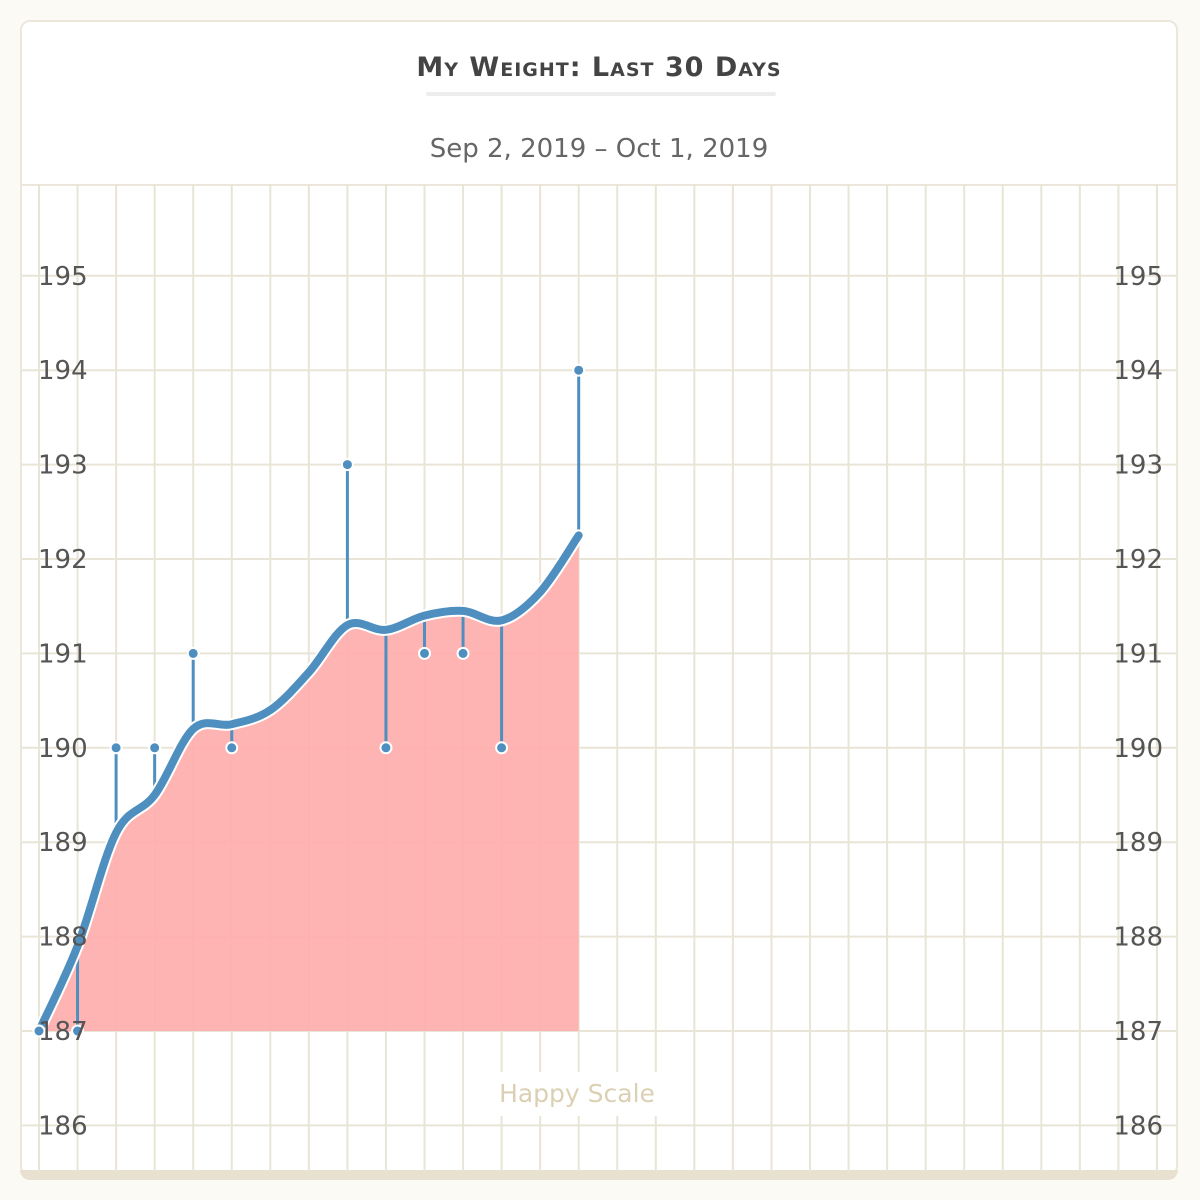 This screenshot has width=1200, height=1200. What do you see at coordinates (599, 1175) in the screenshot?
I see `card-bottom-edge` at bounding box center [599, 1175].